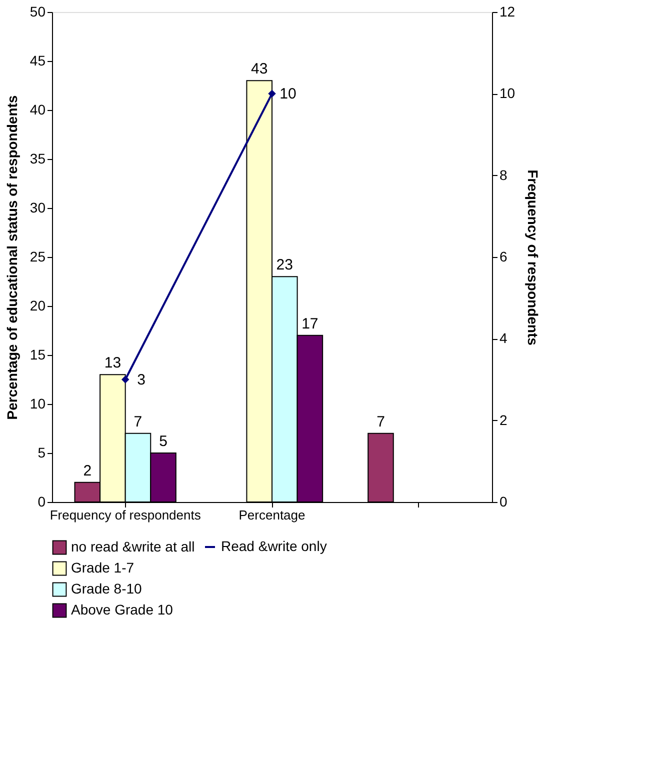 Image resolution: width=651 pixels, height=773 pixels. I want to click on y-tick-label: 30, so click(38, 208).